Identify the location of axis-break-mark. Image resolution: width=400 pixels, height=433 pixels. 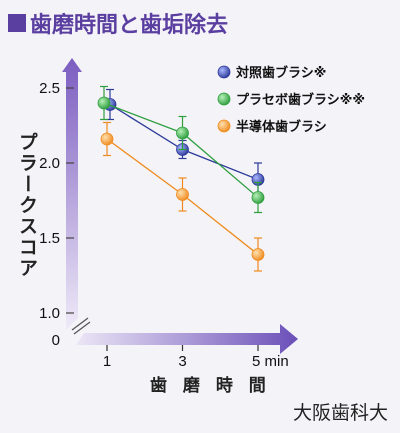
(81, 326).